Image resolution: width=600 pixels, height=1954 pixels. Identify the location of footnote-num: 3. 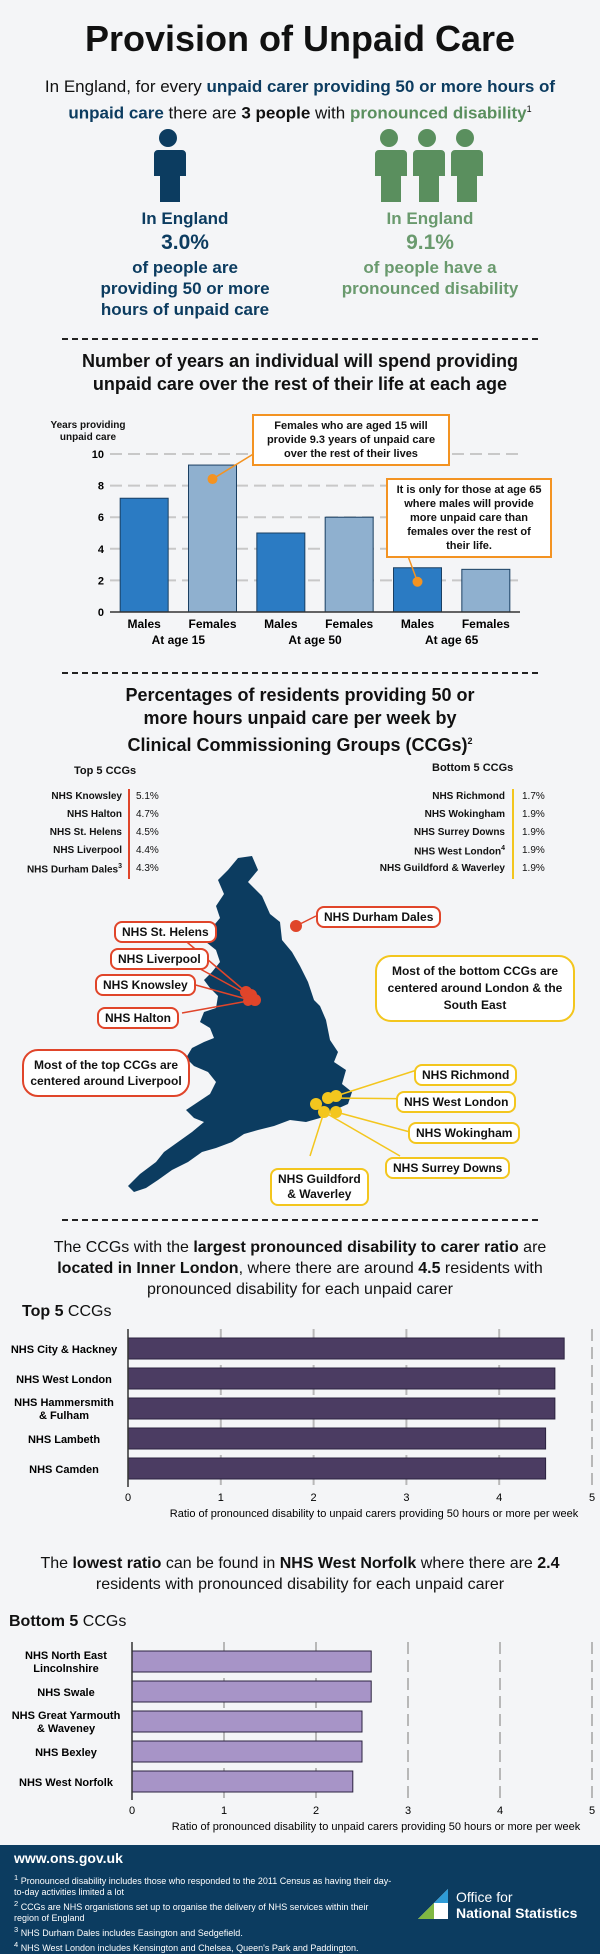
(16, 1929).